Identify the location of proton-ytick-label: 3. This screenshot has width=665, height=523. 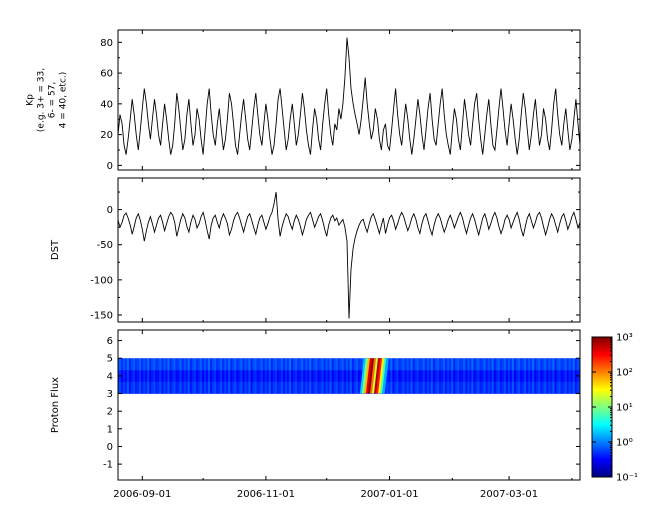
(110, 394).